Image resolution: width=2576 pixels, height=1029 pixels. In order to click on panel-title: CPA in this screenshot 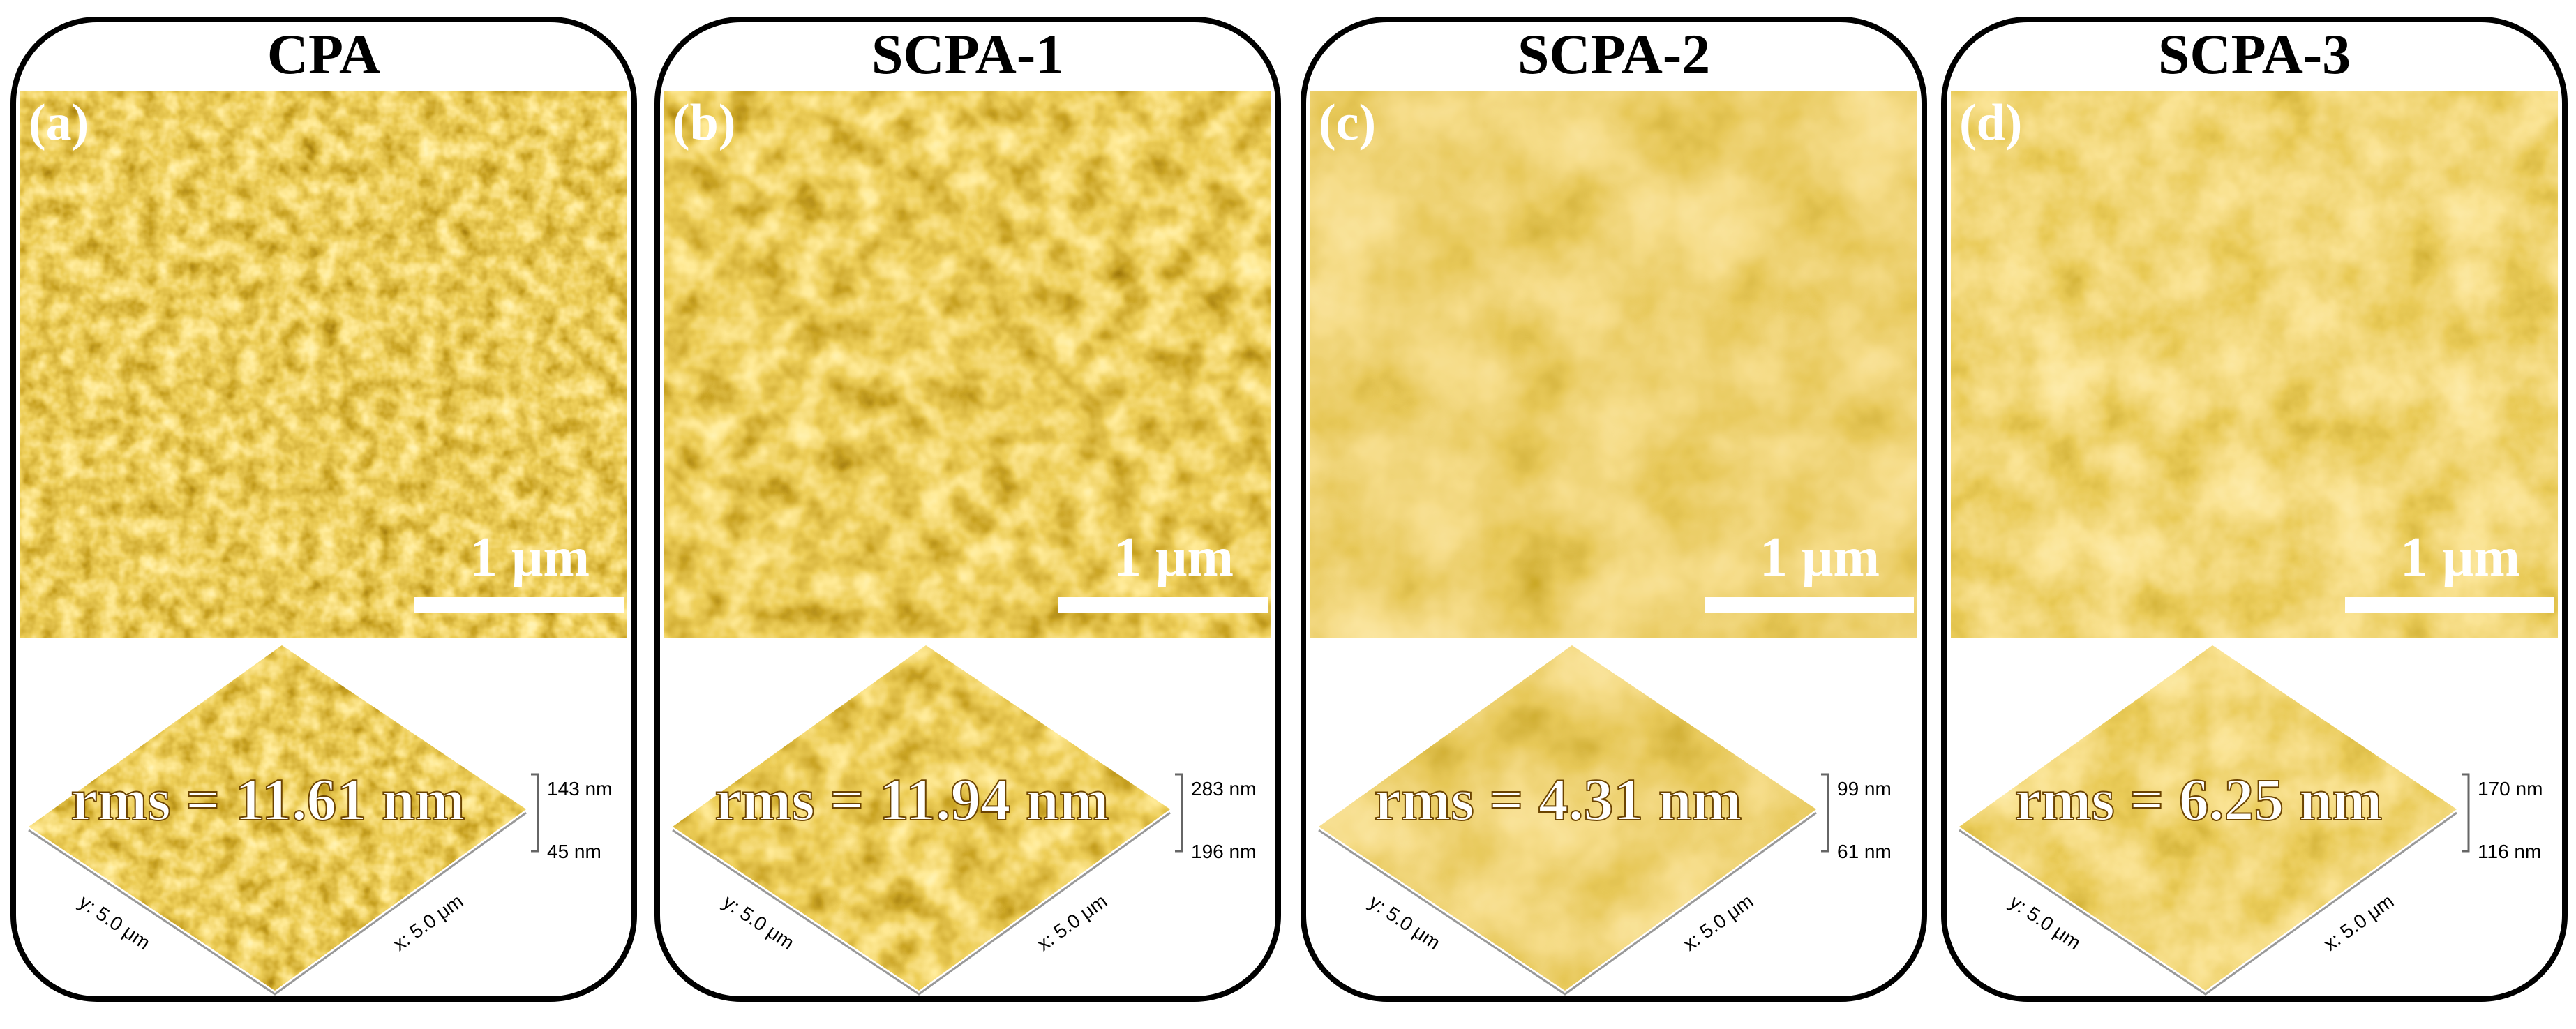, I will do `click(323, 54)`.